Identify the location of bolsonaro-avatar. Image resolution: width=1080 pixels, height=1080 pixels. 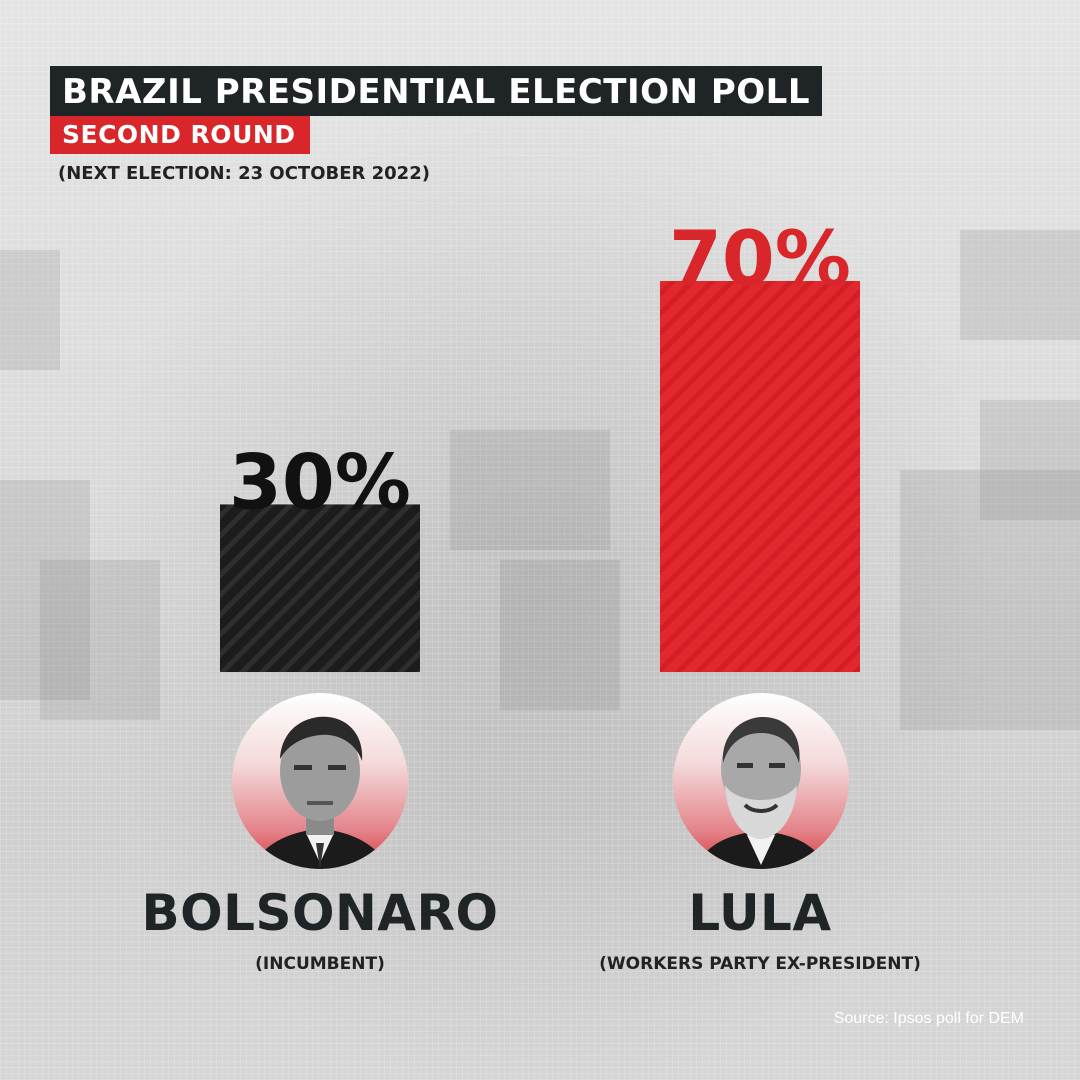
(320, 781).